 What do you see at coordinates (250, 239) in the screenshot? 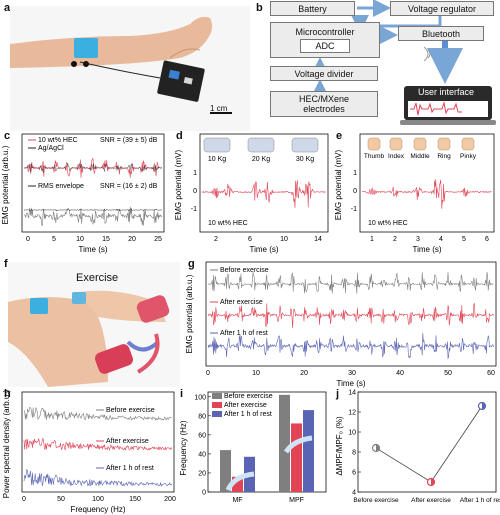
I see `d-xtick: 6` at bounding box center [250, 239].